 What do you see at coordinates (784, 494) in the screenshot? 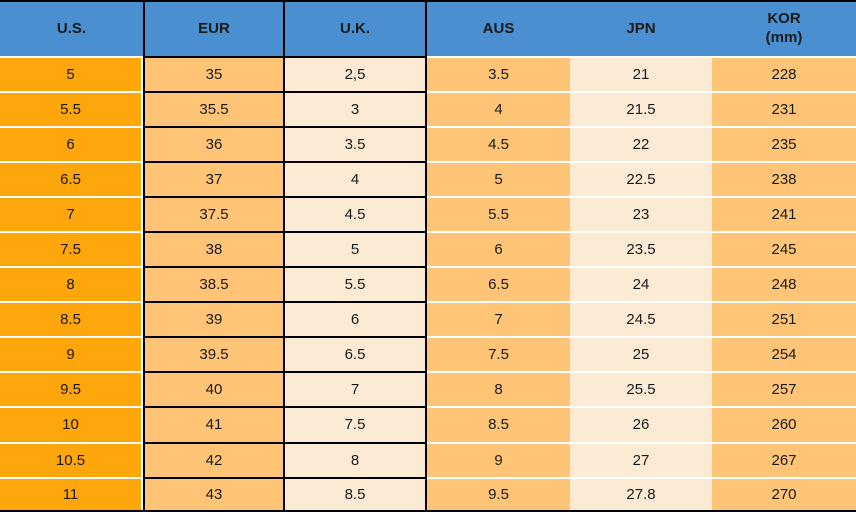
I see `cell-kor: 270` at bounding box center [784, 494].